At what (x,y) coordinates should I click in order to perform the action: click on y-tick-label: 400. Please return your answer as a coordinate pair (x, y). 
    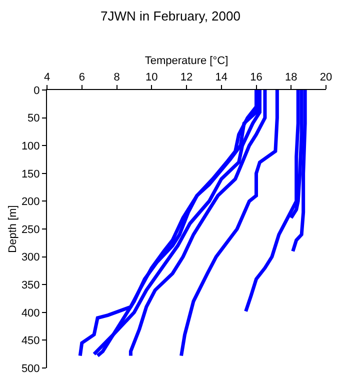
    Looking at the image, I should click on (30, 313).